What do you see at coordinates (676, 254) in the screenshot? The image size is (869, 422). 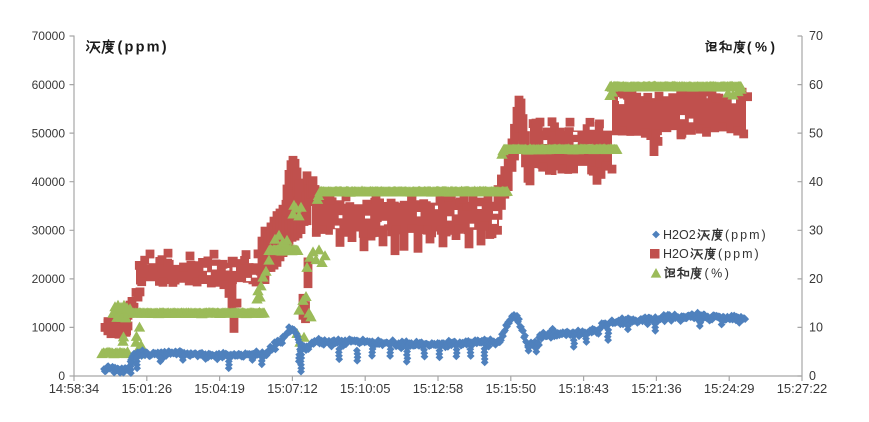 I see `svg-text: H2O` at bounding box center [676, 254].